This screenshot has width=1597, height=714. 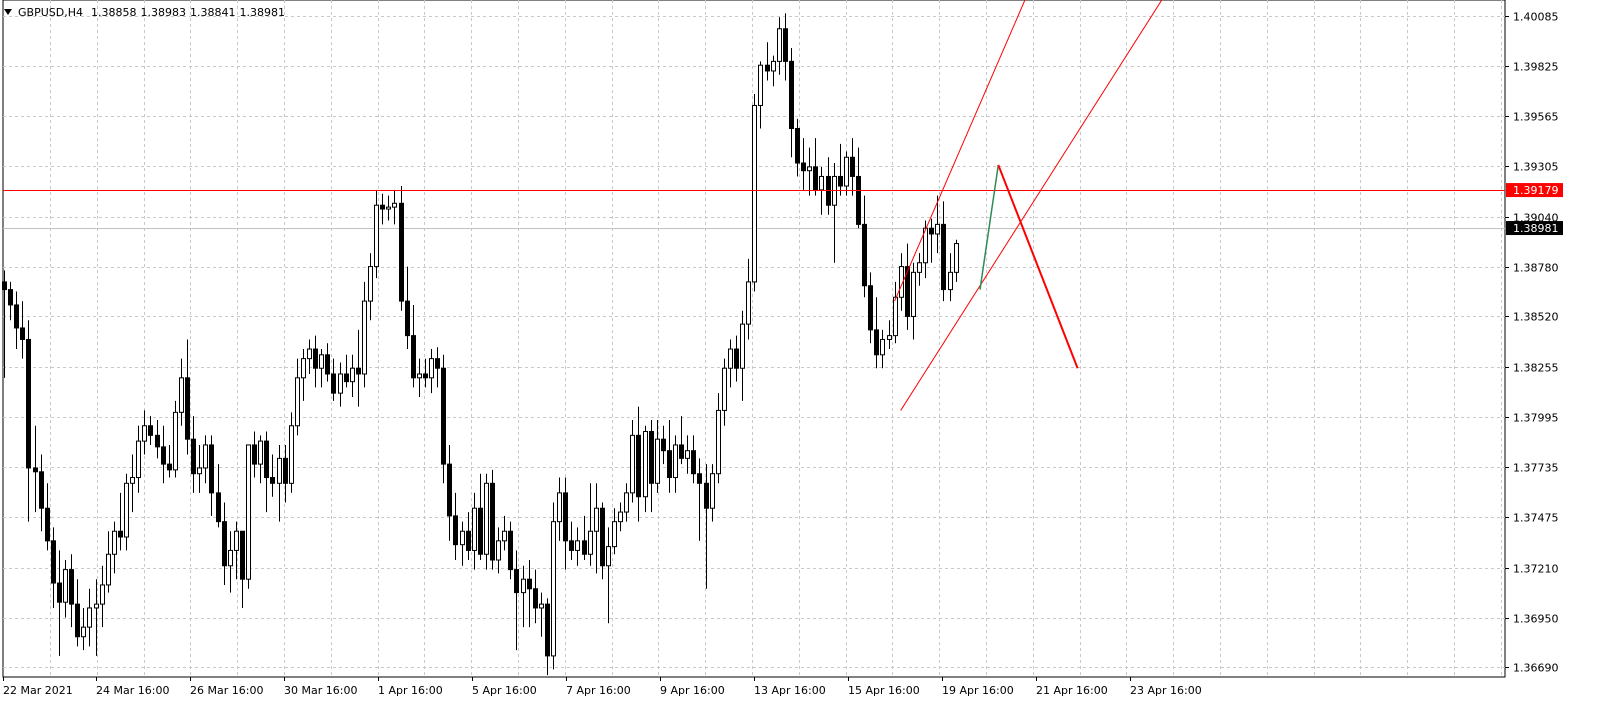 I want to click on y-tick-label: 1.36690, so click(x=1536, y=668).